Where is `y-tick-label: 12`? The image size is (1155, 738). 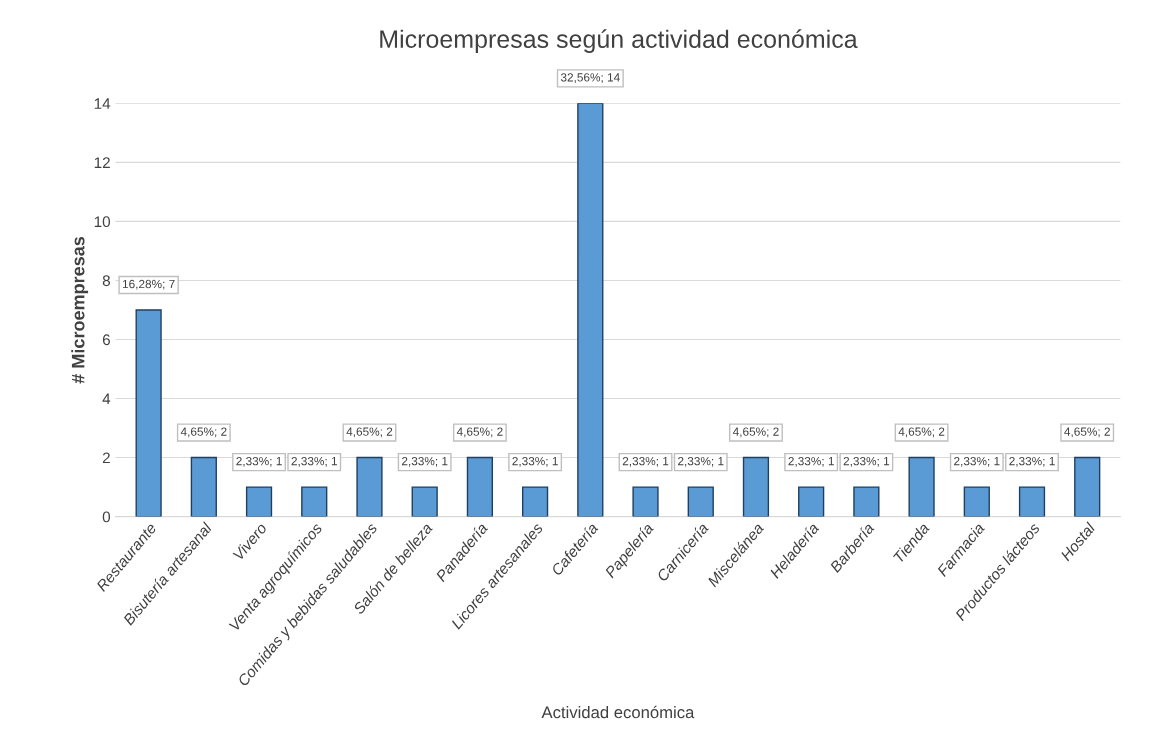
y-tick-label: 12 is located at coordinates (102, 162).